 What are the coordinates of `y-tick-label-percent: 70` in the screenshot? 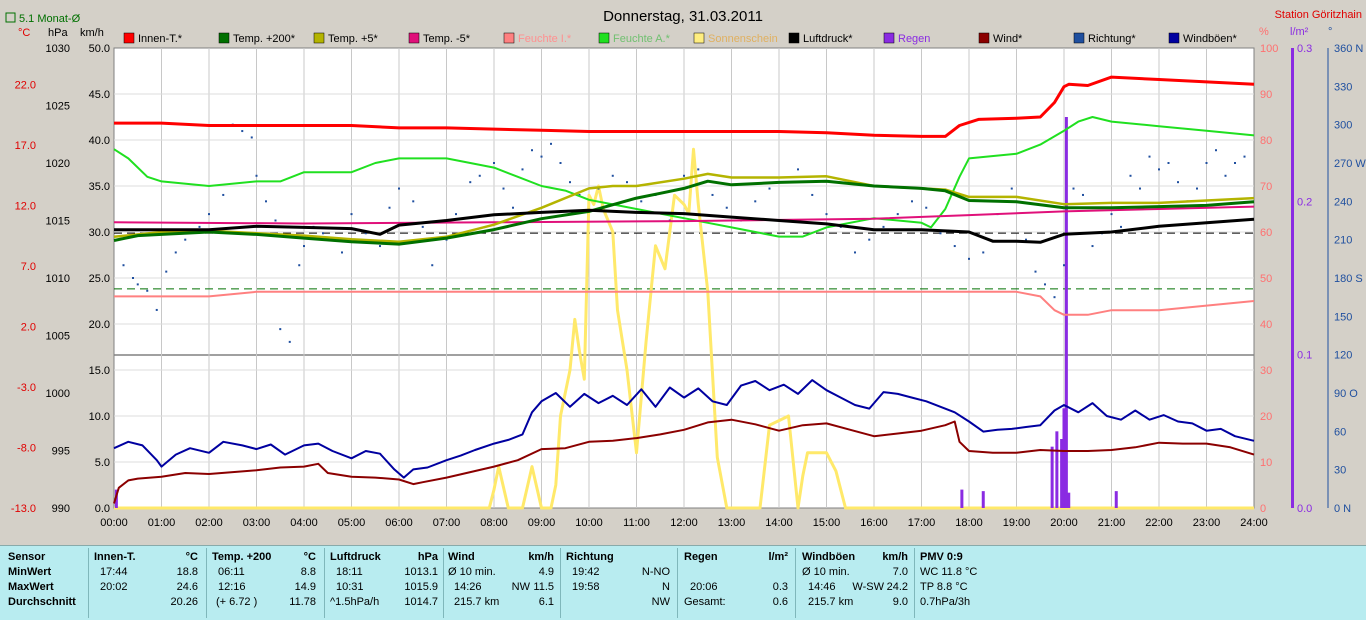 It's located at (1266, 187).